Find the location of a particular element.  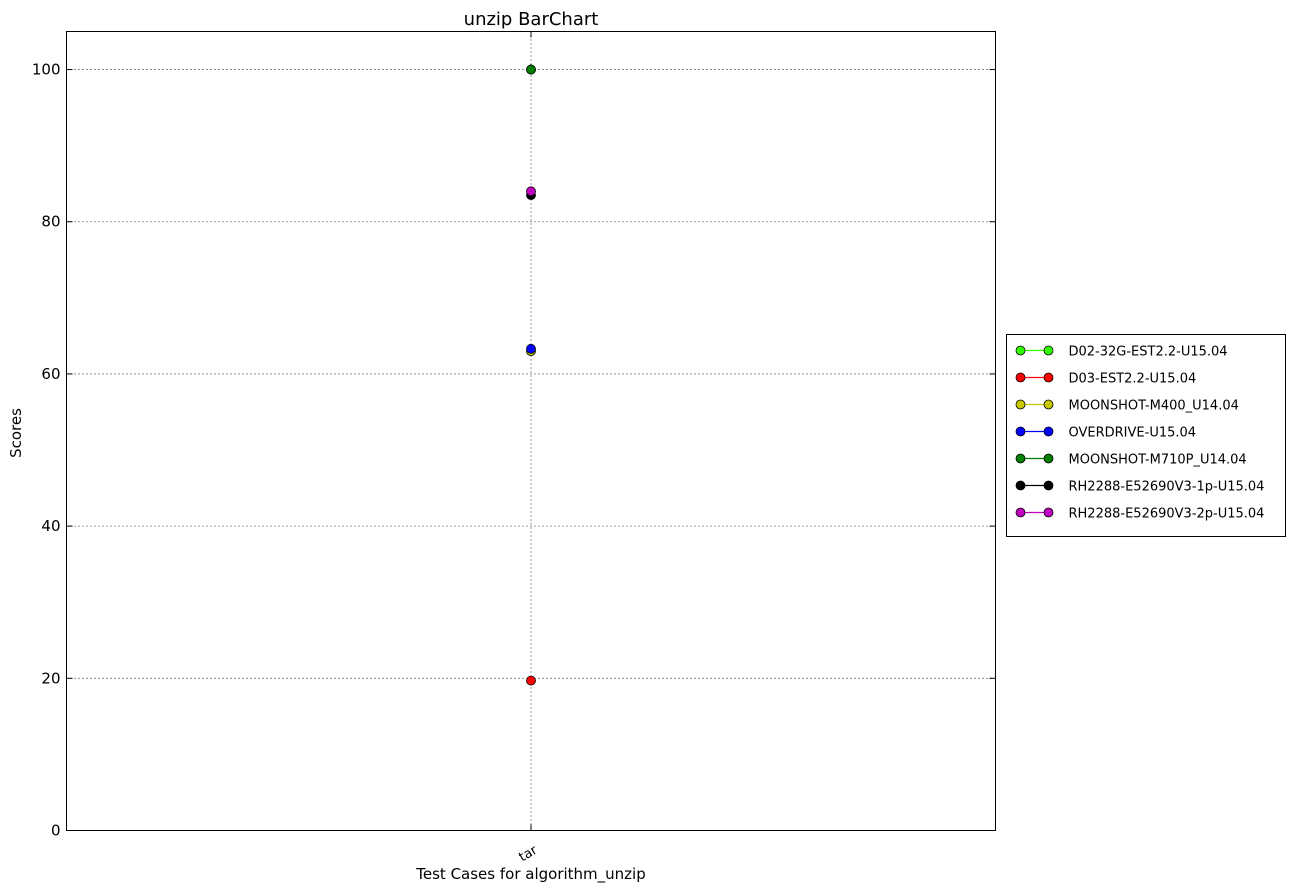

legend-label: RH2288-E52690V3-1p-U15.04 is located at coordinates (1167, 487).